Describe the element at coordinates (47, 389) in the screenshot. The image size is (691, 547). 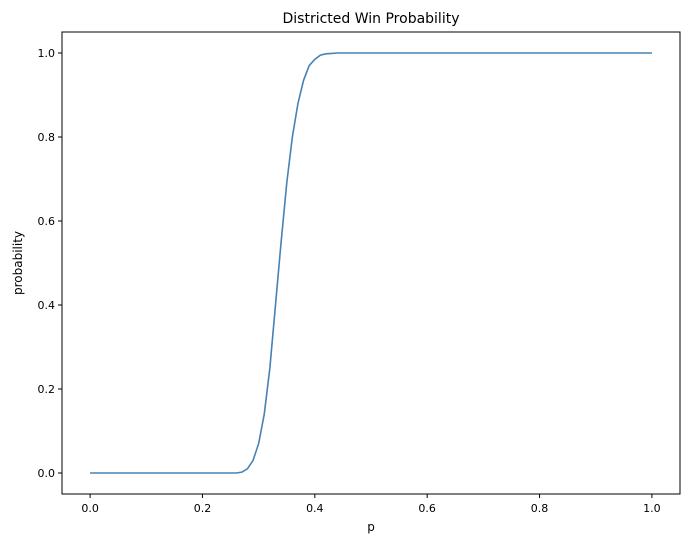
I see `y-tick-label: 0.2` at that location.